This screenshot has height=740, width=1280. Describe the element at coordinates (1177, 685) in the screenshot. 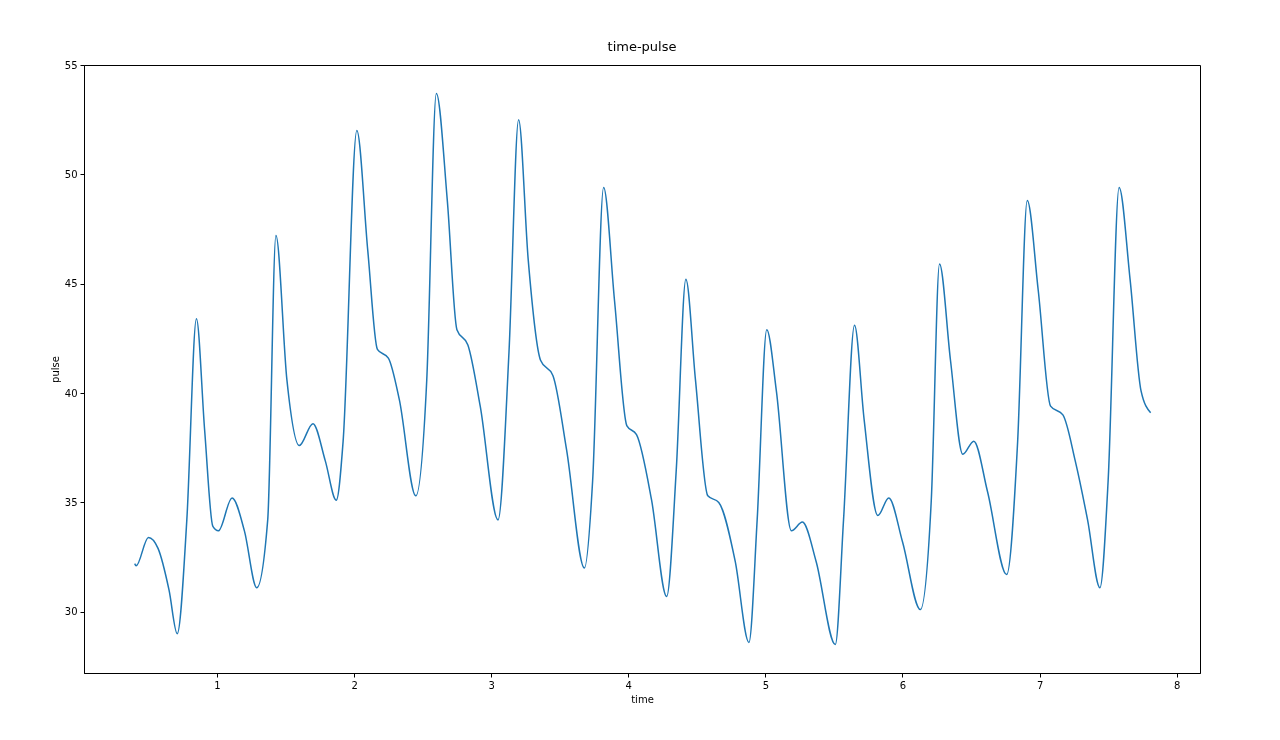

I see `x-tick-label: 8` at that location.